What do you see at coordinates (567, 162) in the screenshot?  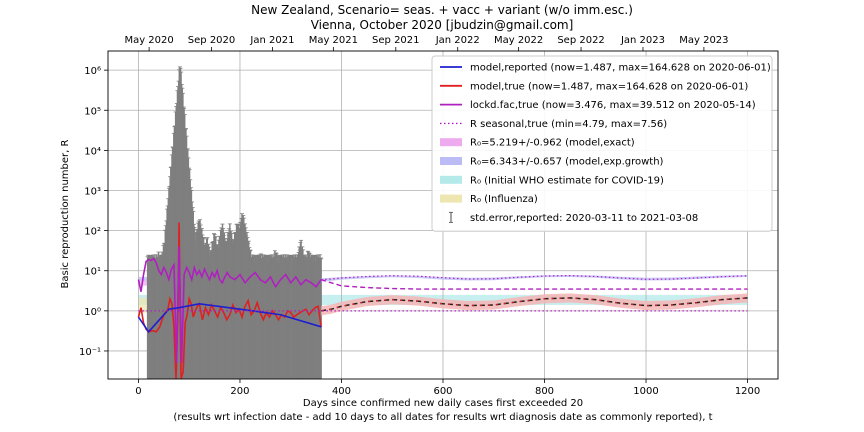 I see `legend-label: R₀=6.343+/-0.657 (model,exp.growth)` at bounding box center [567, 162].